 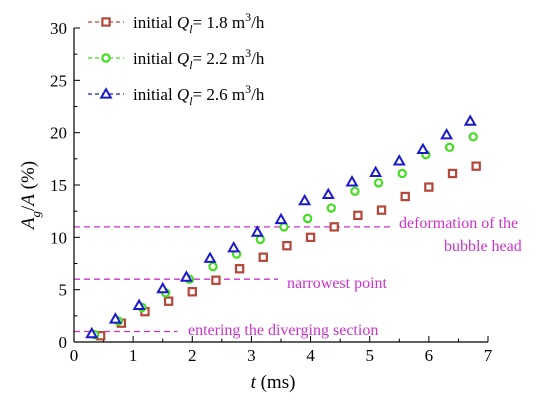 What do you see at coordinates (58, 28) in the screenshot?
I see `y-tick-label: 30` at bounding box center [58, 28].